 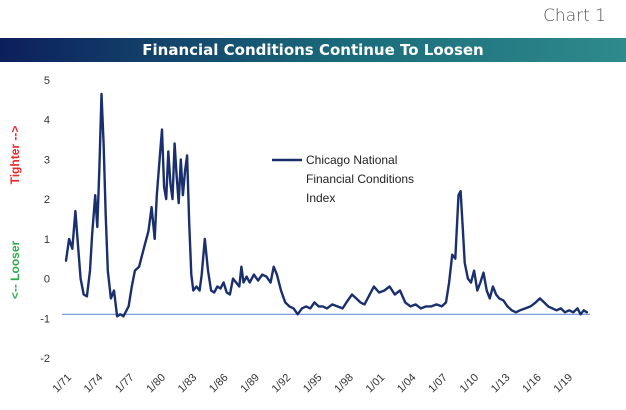 What do you see at coordinates (532, 384) in the screenshot?
I see `x-tick-label: 1/16` at bounding box center [532, 384].